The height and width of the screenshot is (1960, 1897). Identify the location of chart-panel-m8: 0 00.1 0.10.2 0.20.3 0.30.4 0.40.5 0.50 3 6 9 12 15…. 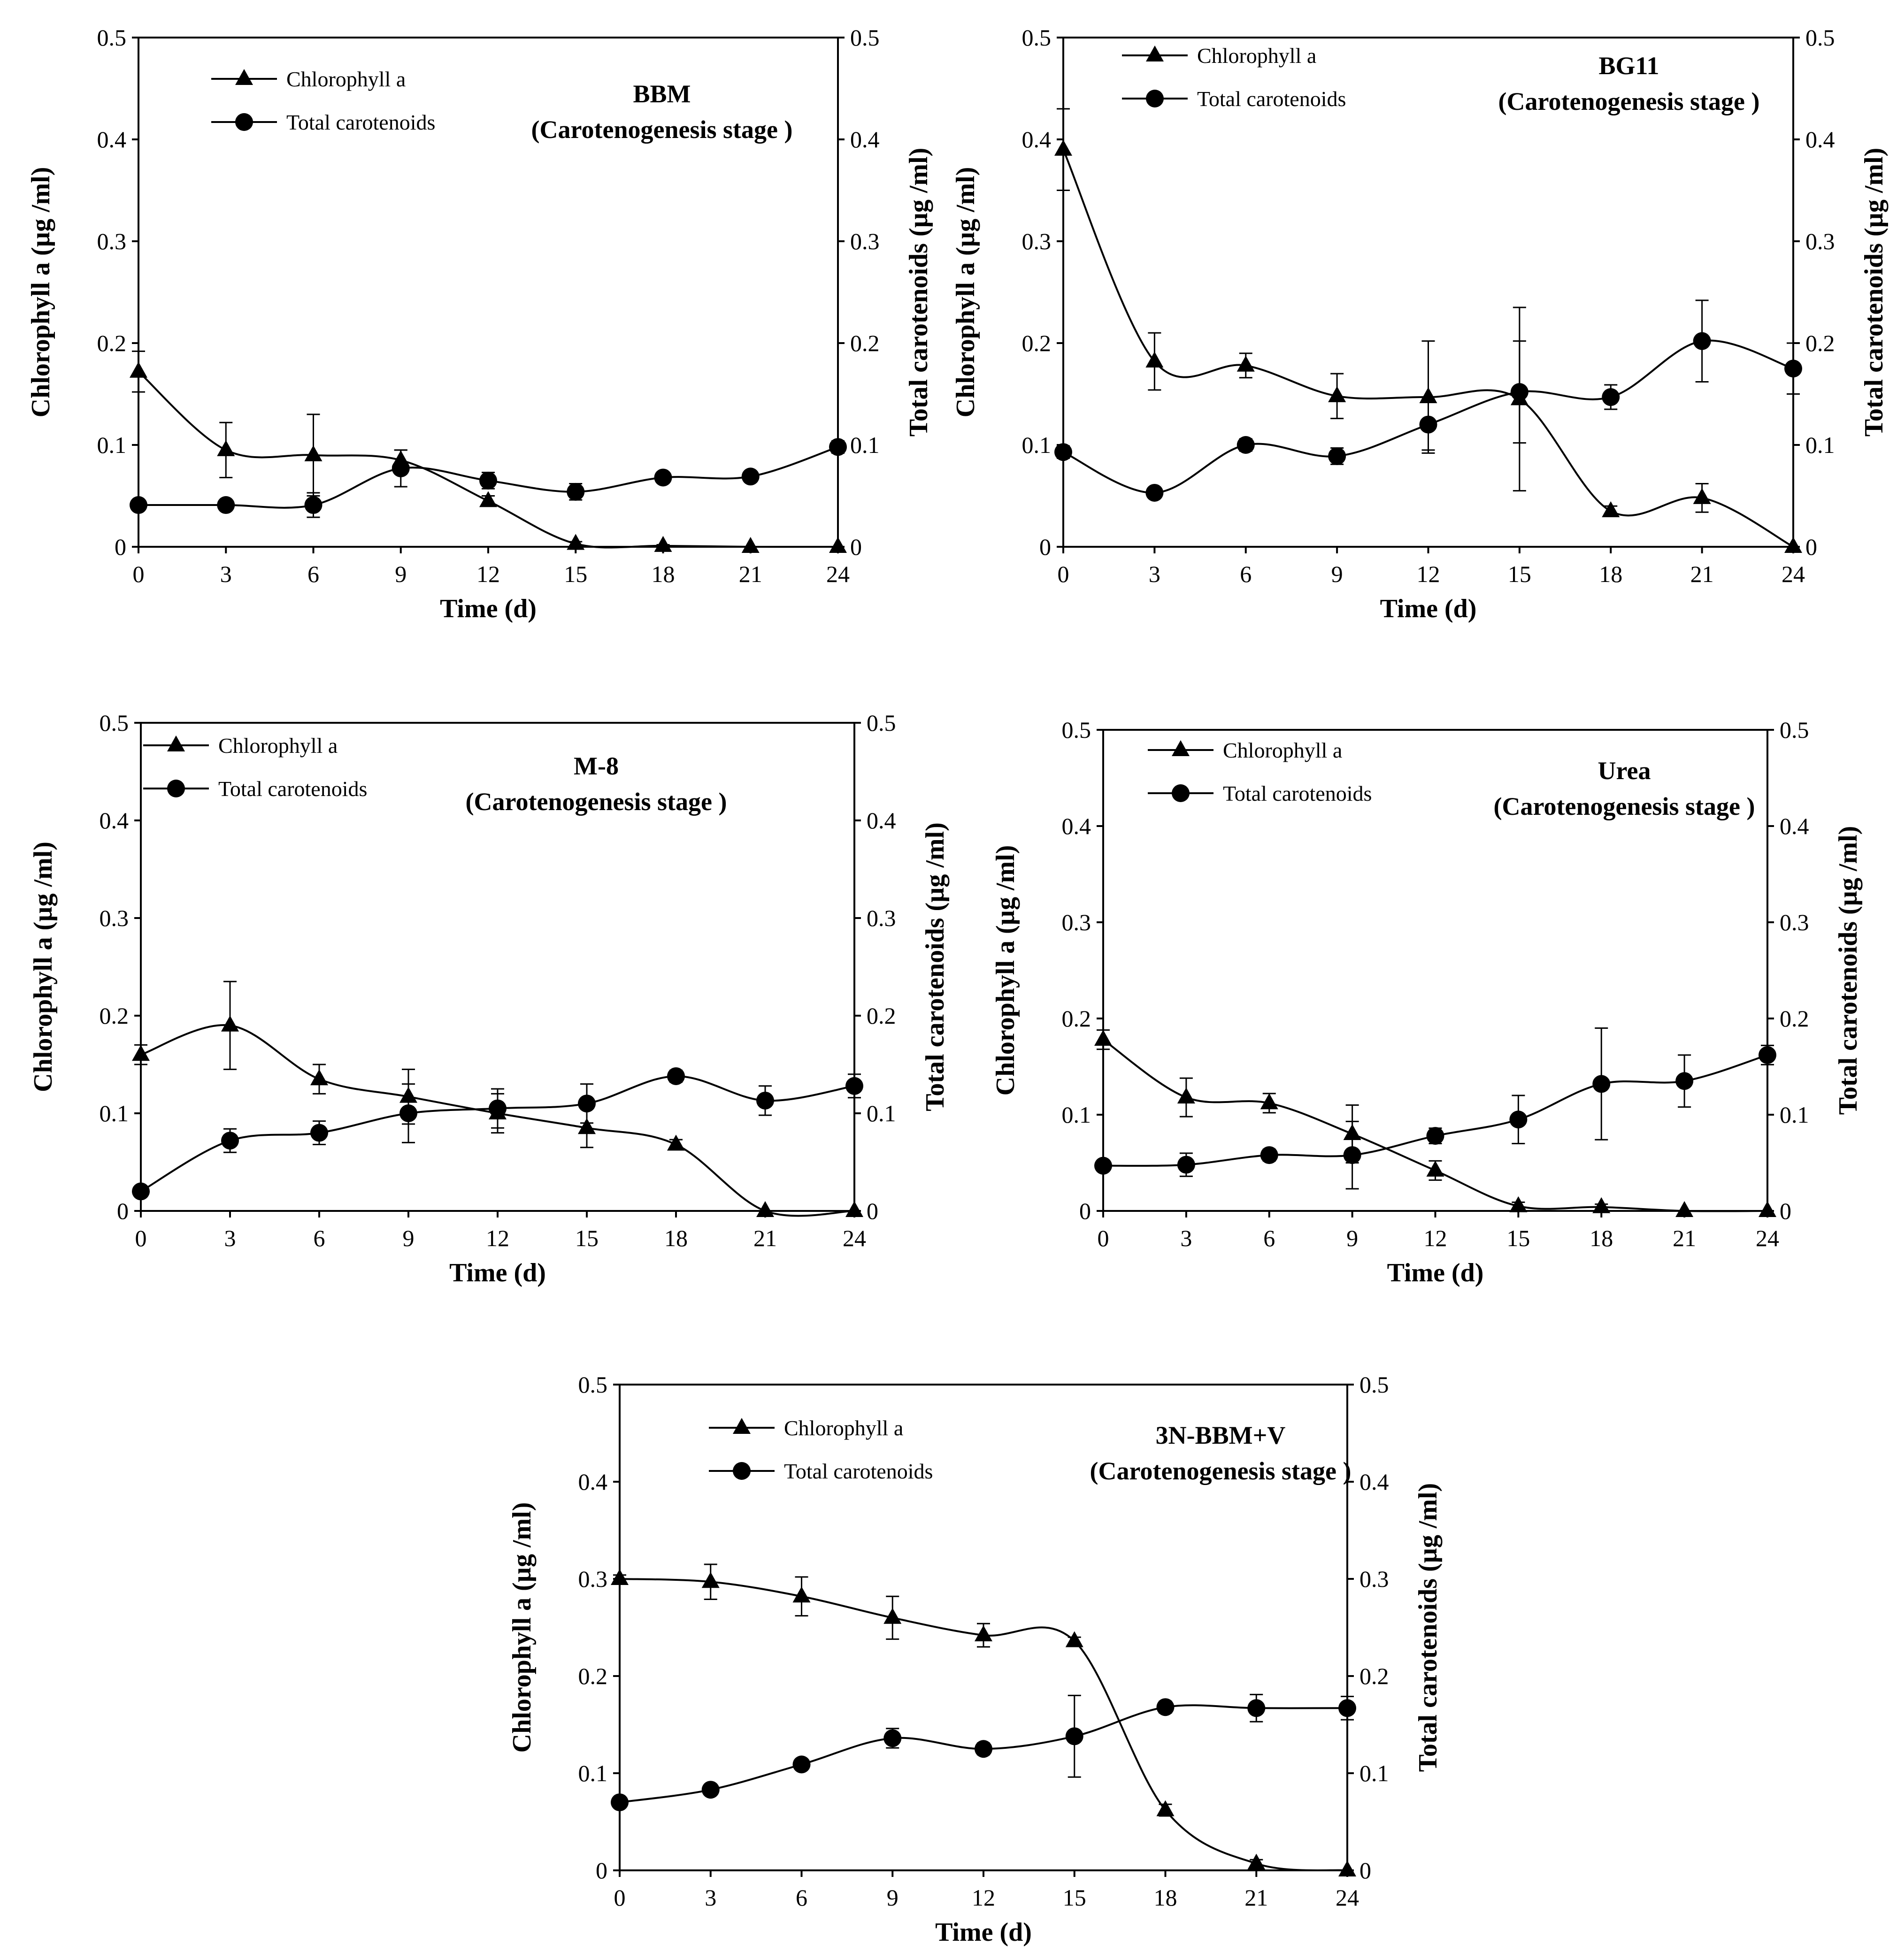
(489, 998).